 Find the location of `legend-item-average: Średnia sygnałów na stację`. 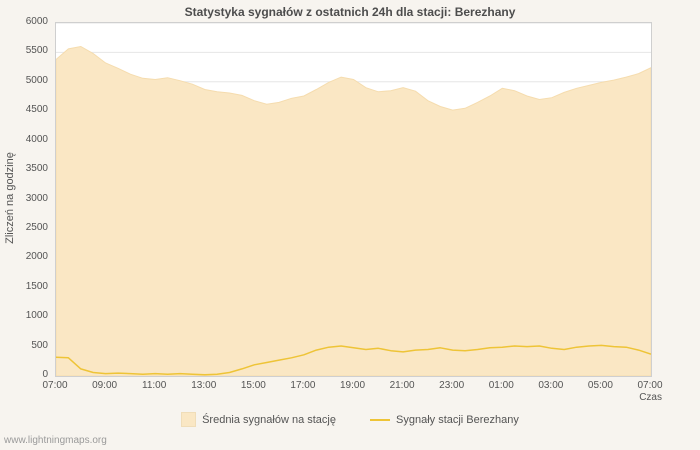

legend-item-average: Średnia sygnałów na stację is located at coordinates (258, 419).